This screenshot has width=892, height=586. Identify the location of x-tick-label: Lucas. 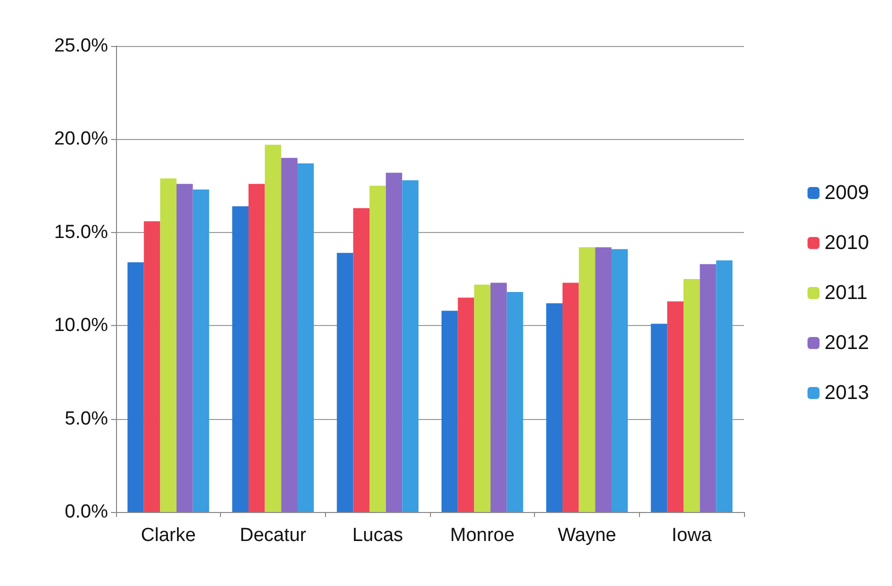
(378, 535).